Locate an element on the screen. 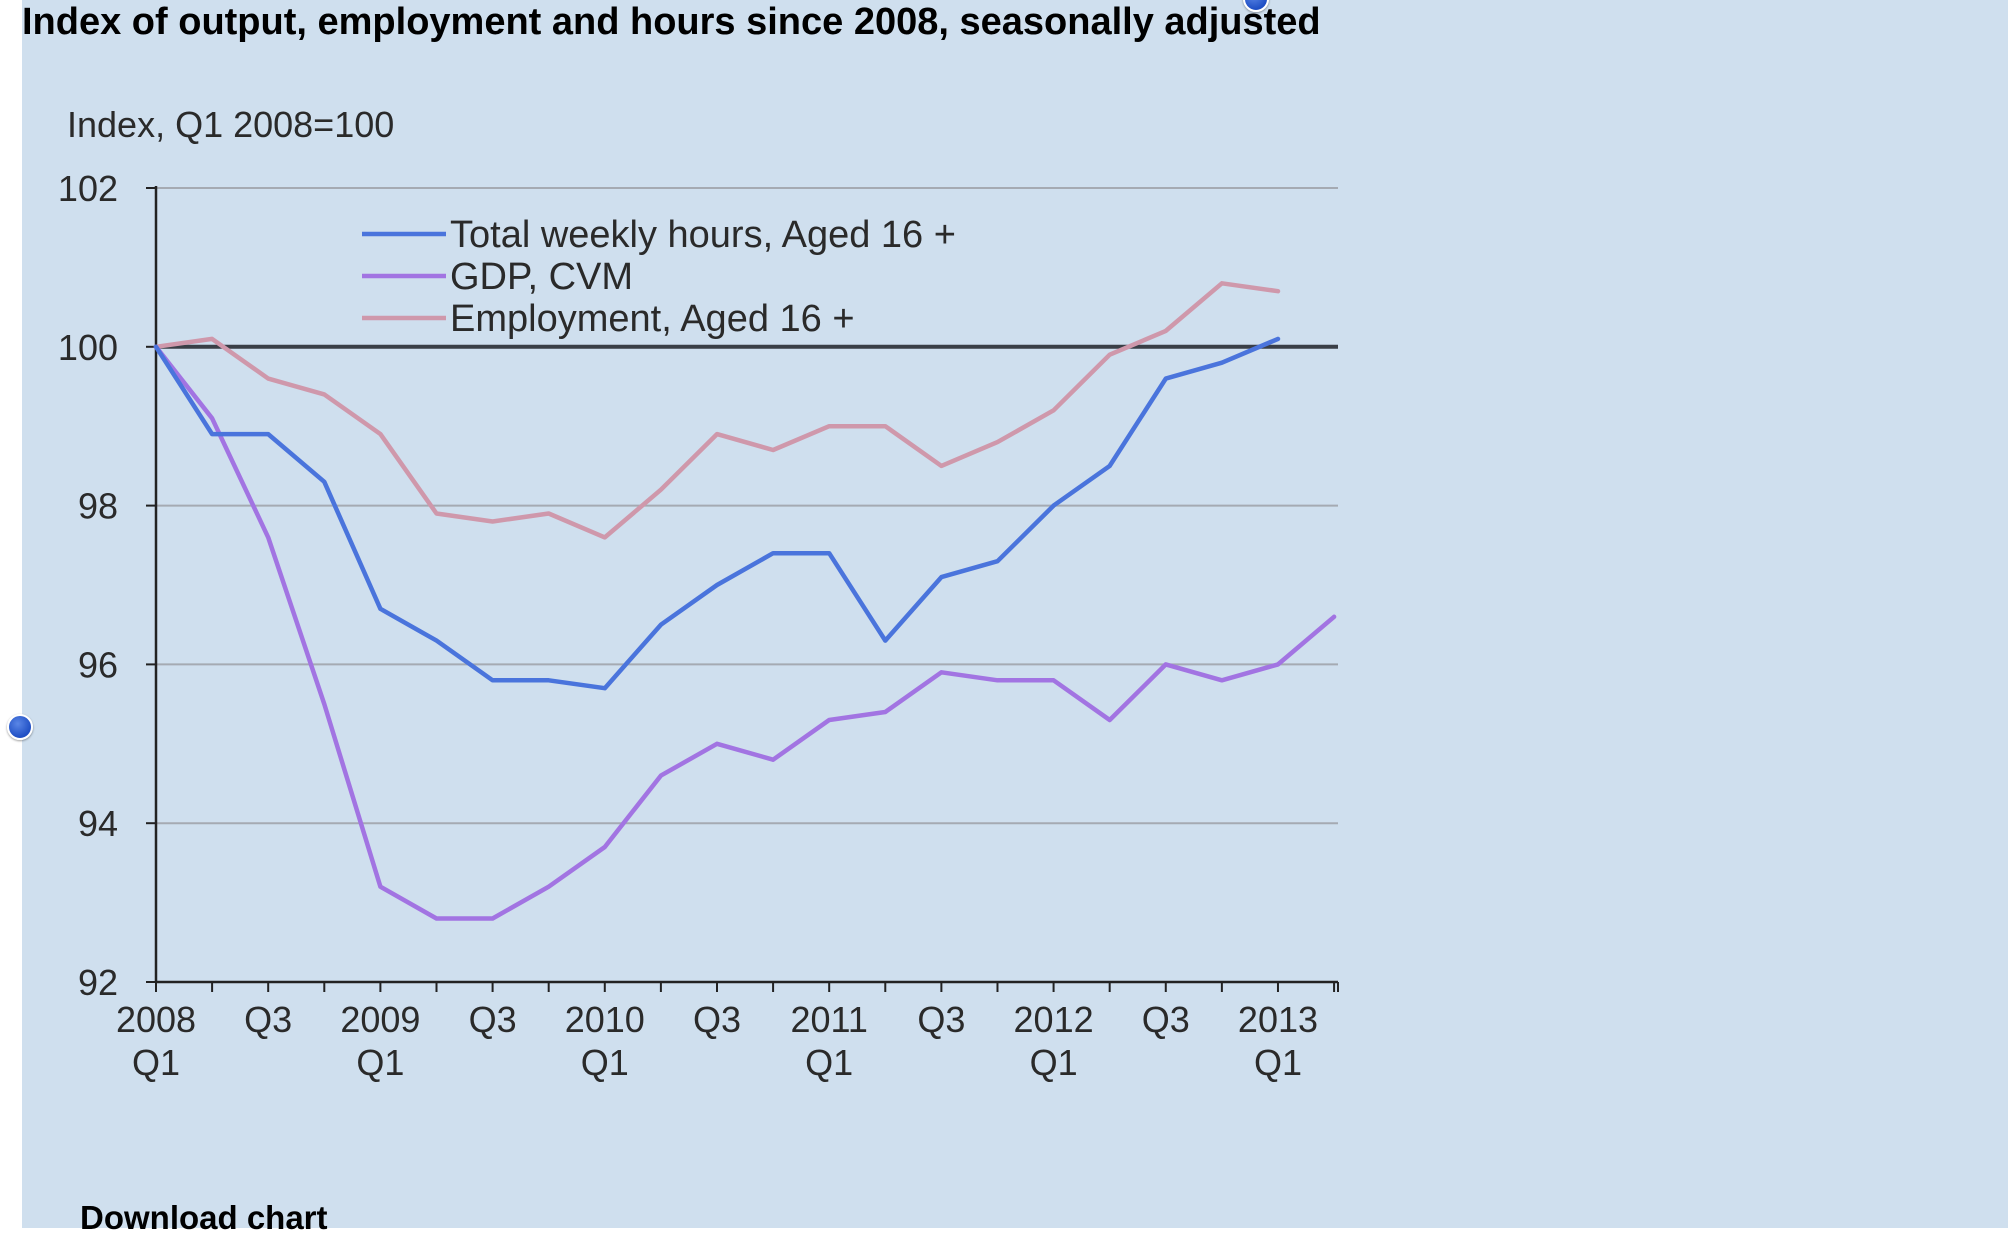  legend-label: Total weekly hours, Aged 16 + is located at coordinates (703, 235).